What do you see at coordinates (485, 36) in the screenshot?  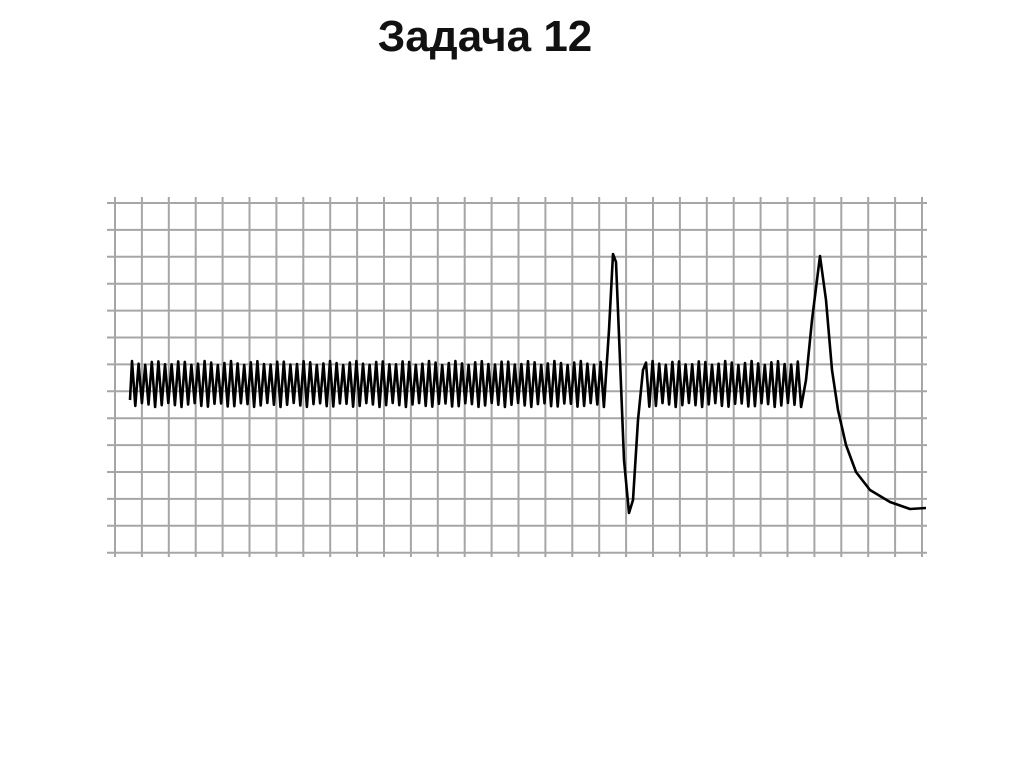 I see `slide-title: Задача 12` at bounding box center [485, 36].